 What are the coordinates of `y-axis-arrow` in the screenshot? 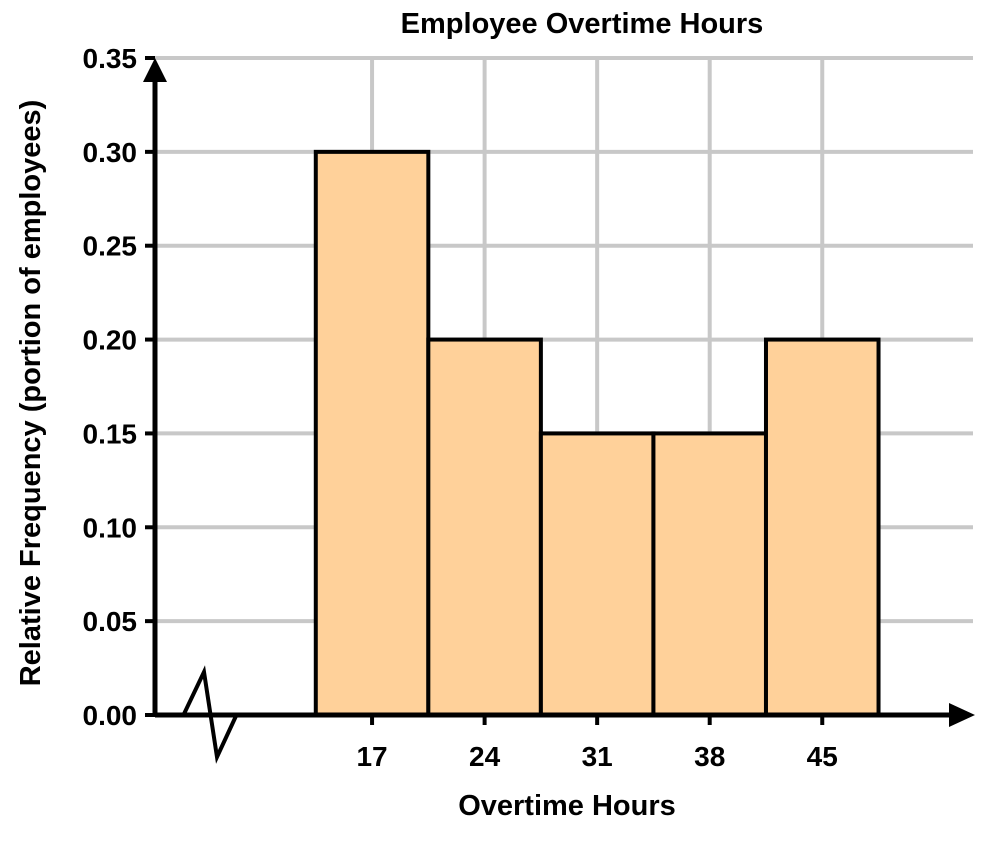 It's located at (155, 70).